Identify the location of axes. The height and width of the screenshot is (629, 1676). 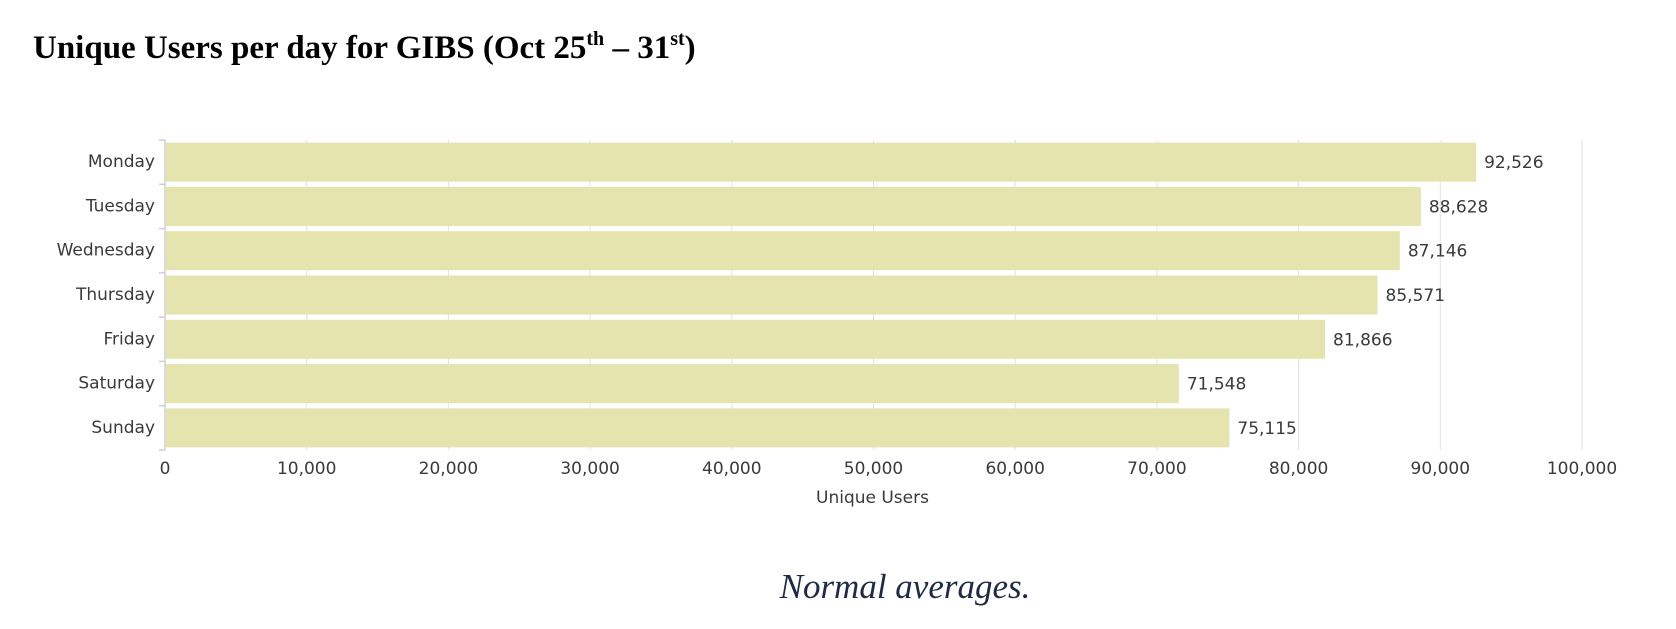
(162, 295).